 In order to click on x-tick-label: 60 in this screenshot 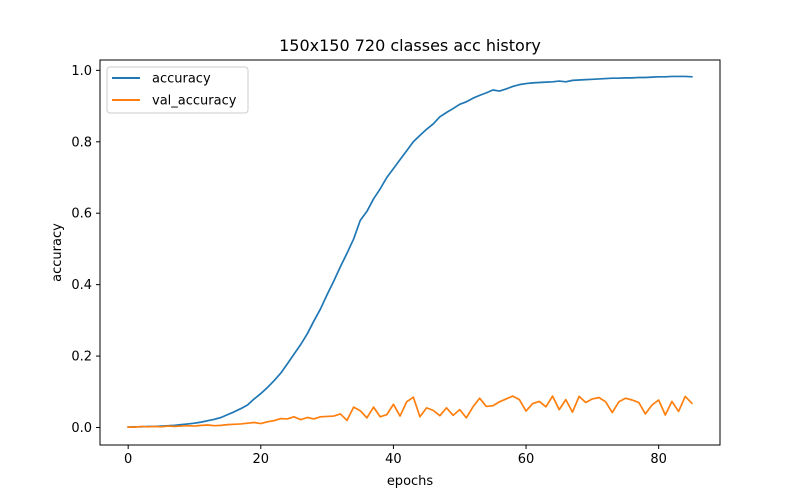, I will do `click(526, 459)`.